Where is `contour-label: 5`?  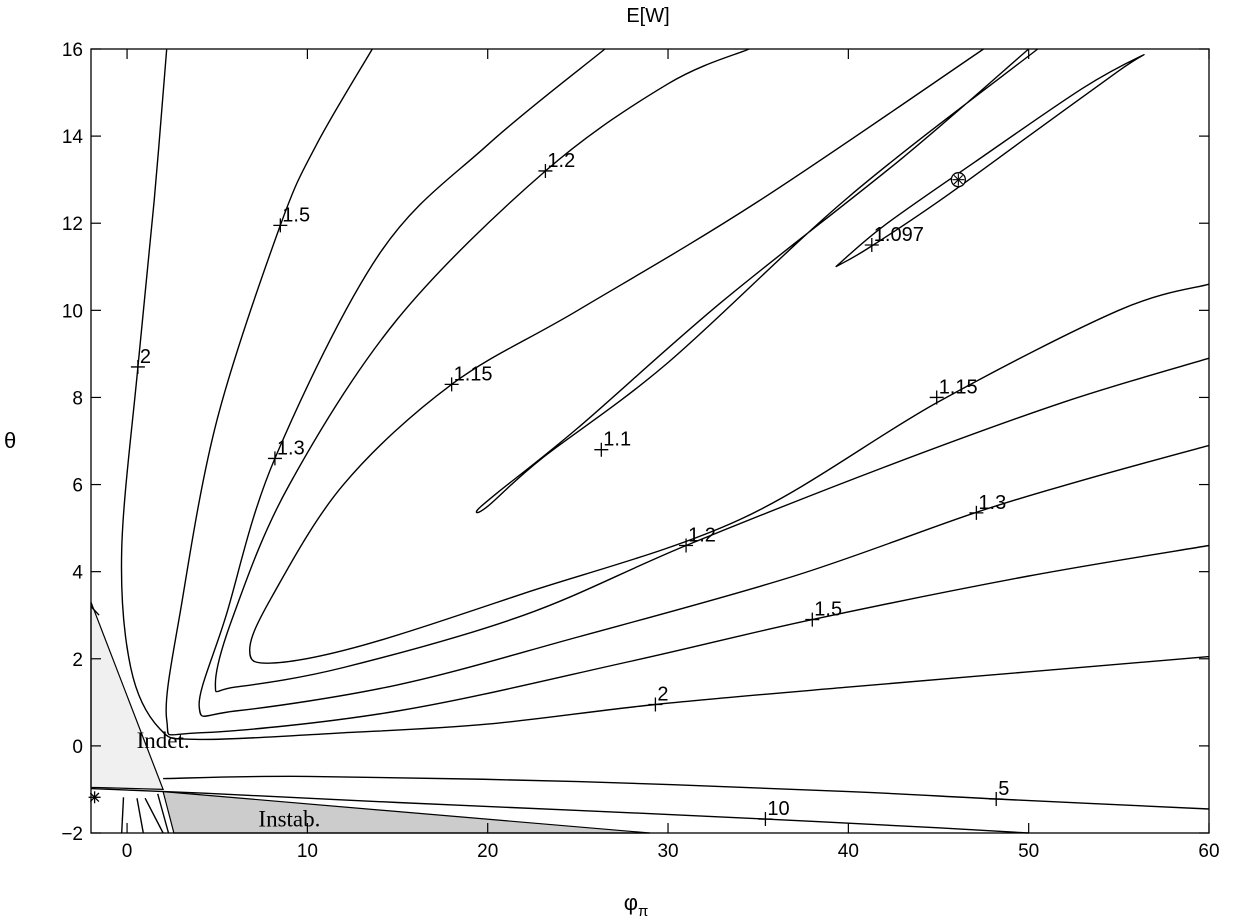 contour-label: 5 is located at coordinates (1003, 789).